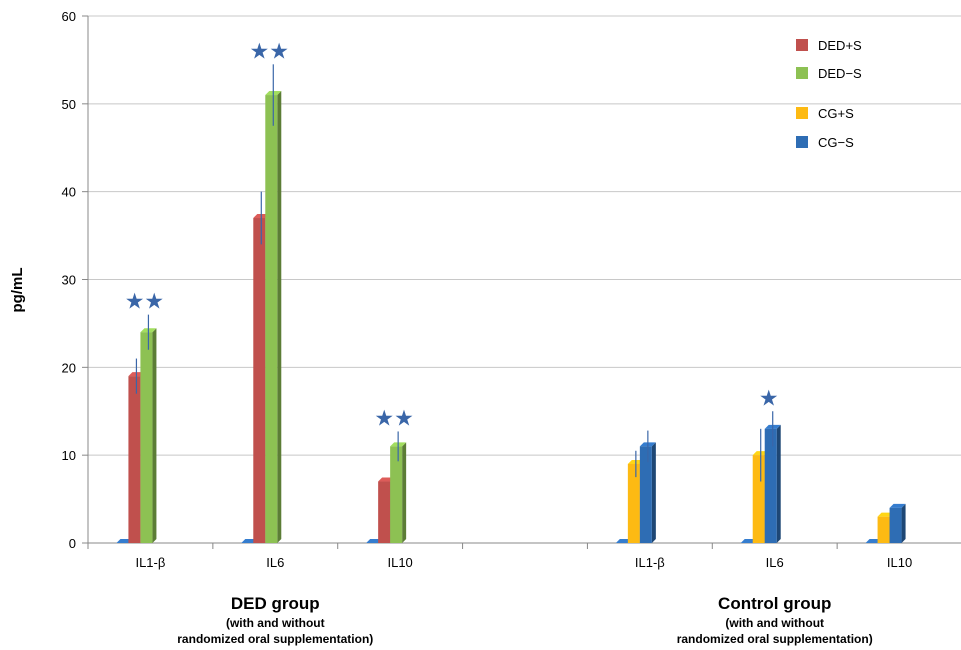 The image size is (961, 650). Describe the element at coordinates (769, 398) in the screenshot. I see `significance-stars: ★` at that location.